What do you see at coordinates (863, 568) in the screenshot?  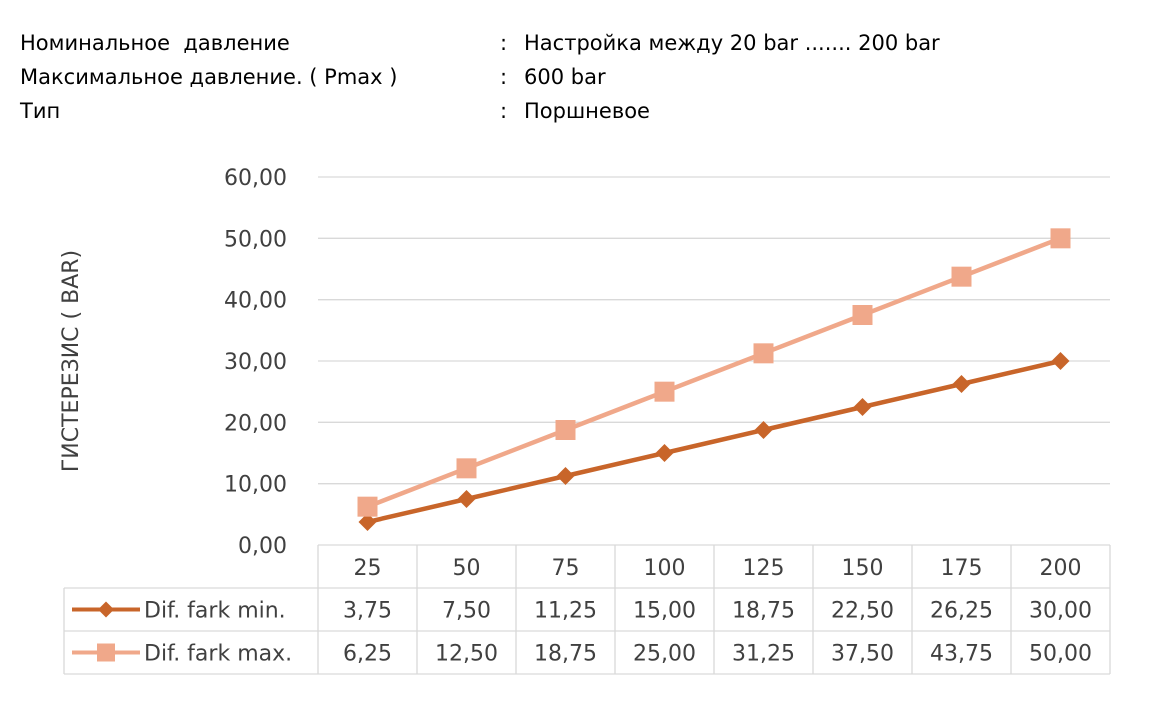 I see `x-category-label: 150` at bounding box center [863, 568].